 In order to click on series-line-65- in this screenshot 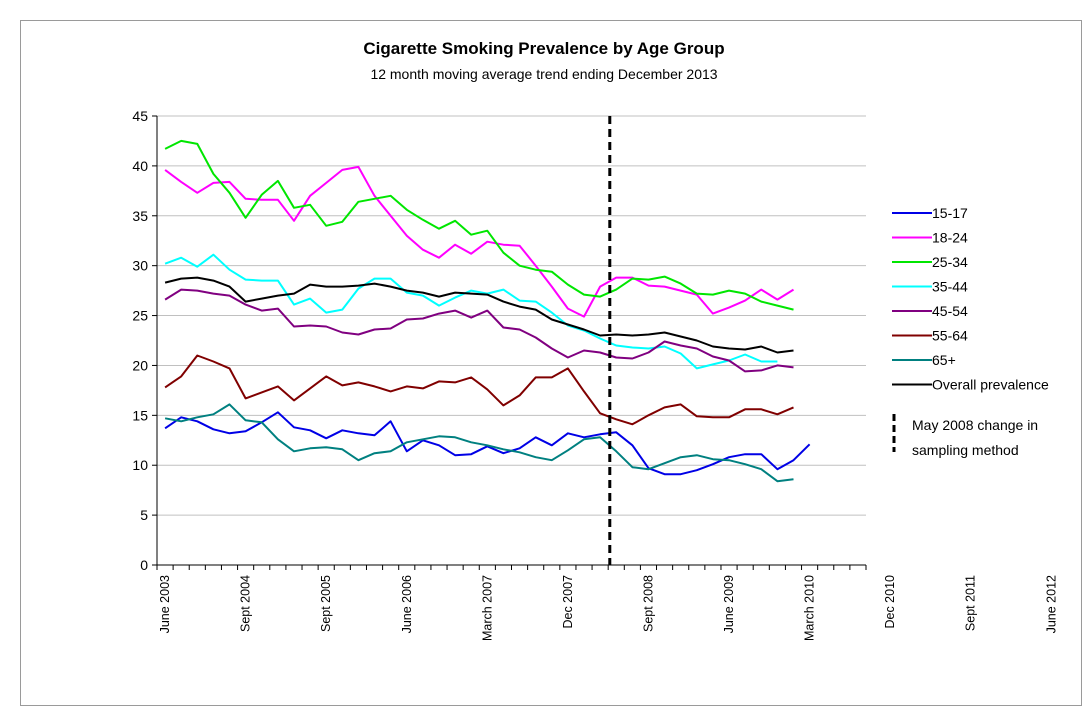, I will do `click(479, 443)`.